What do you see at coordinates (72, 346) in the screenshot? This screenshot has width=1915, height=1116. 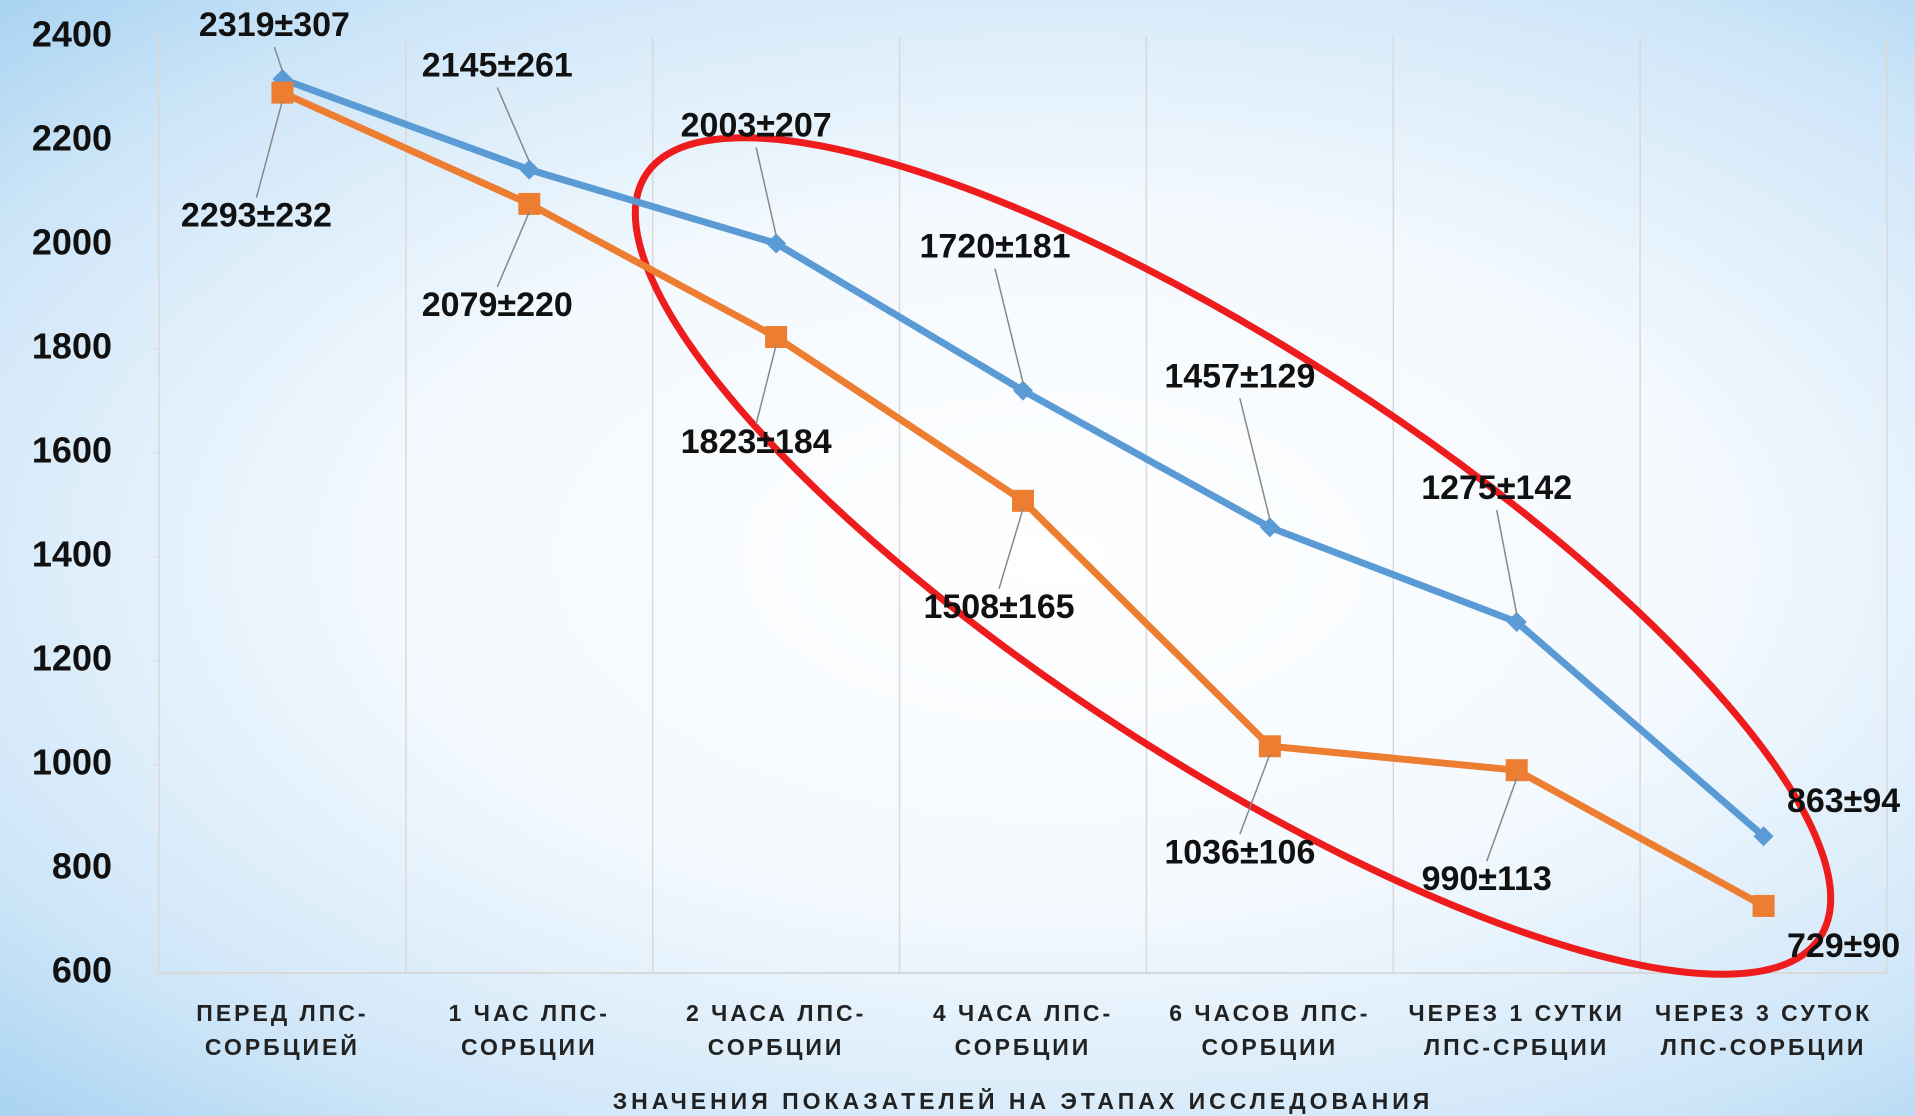 I see `y-tick-label: 1800` at bounding box center [72, 346].